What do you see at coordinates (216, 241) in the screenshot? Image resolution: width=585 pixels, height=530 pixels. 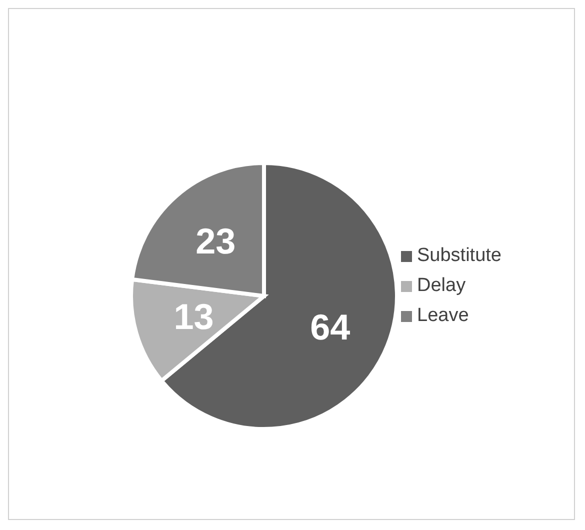 I see `data-label: 23` at bounding box center [216, 241].